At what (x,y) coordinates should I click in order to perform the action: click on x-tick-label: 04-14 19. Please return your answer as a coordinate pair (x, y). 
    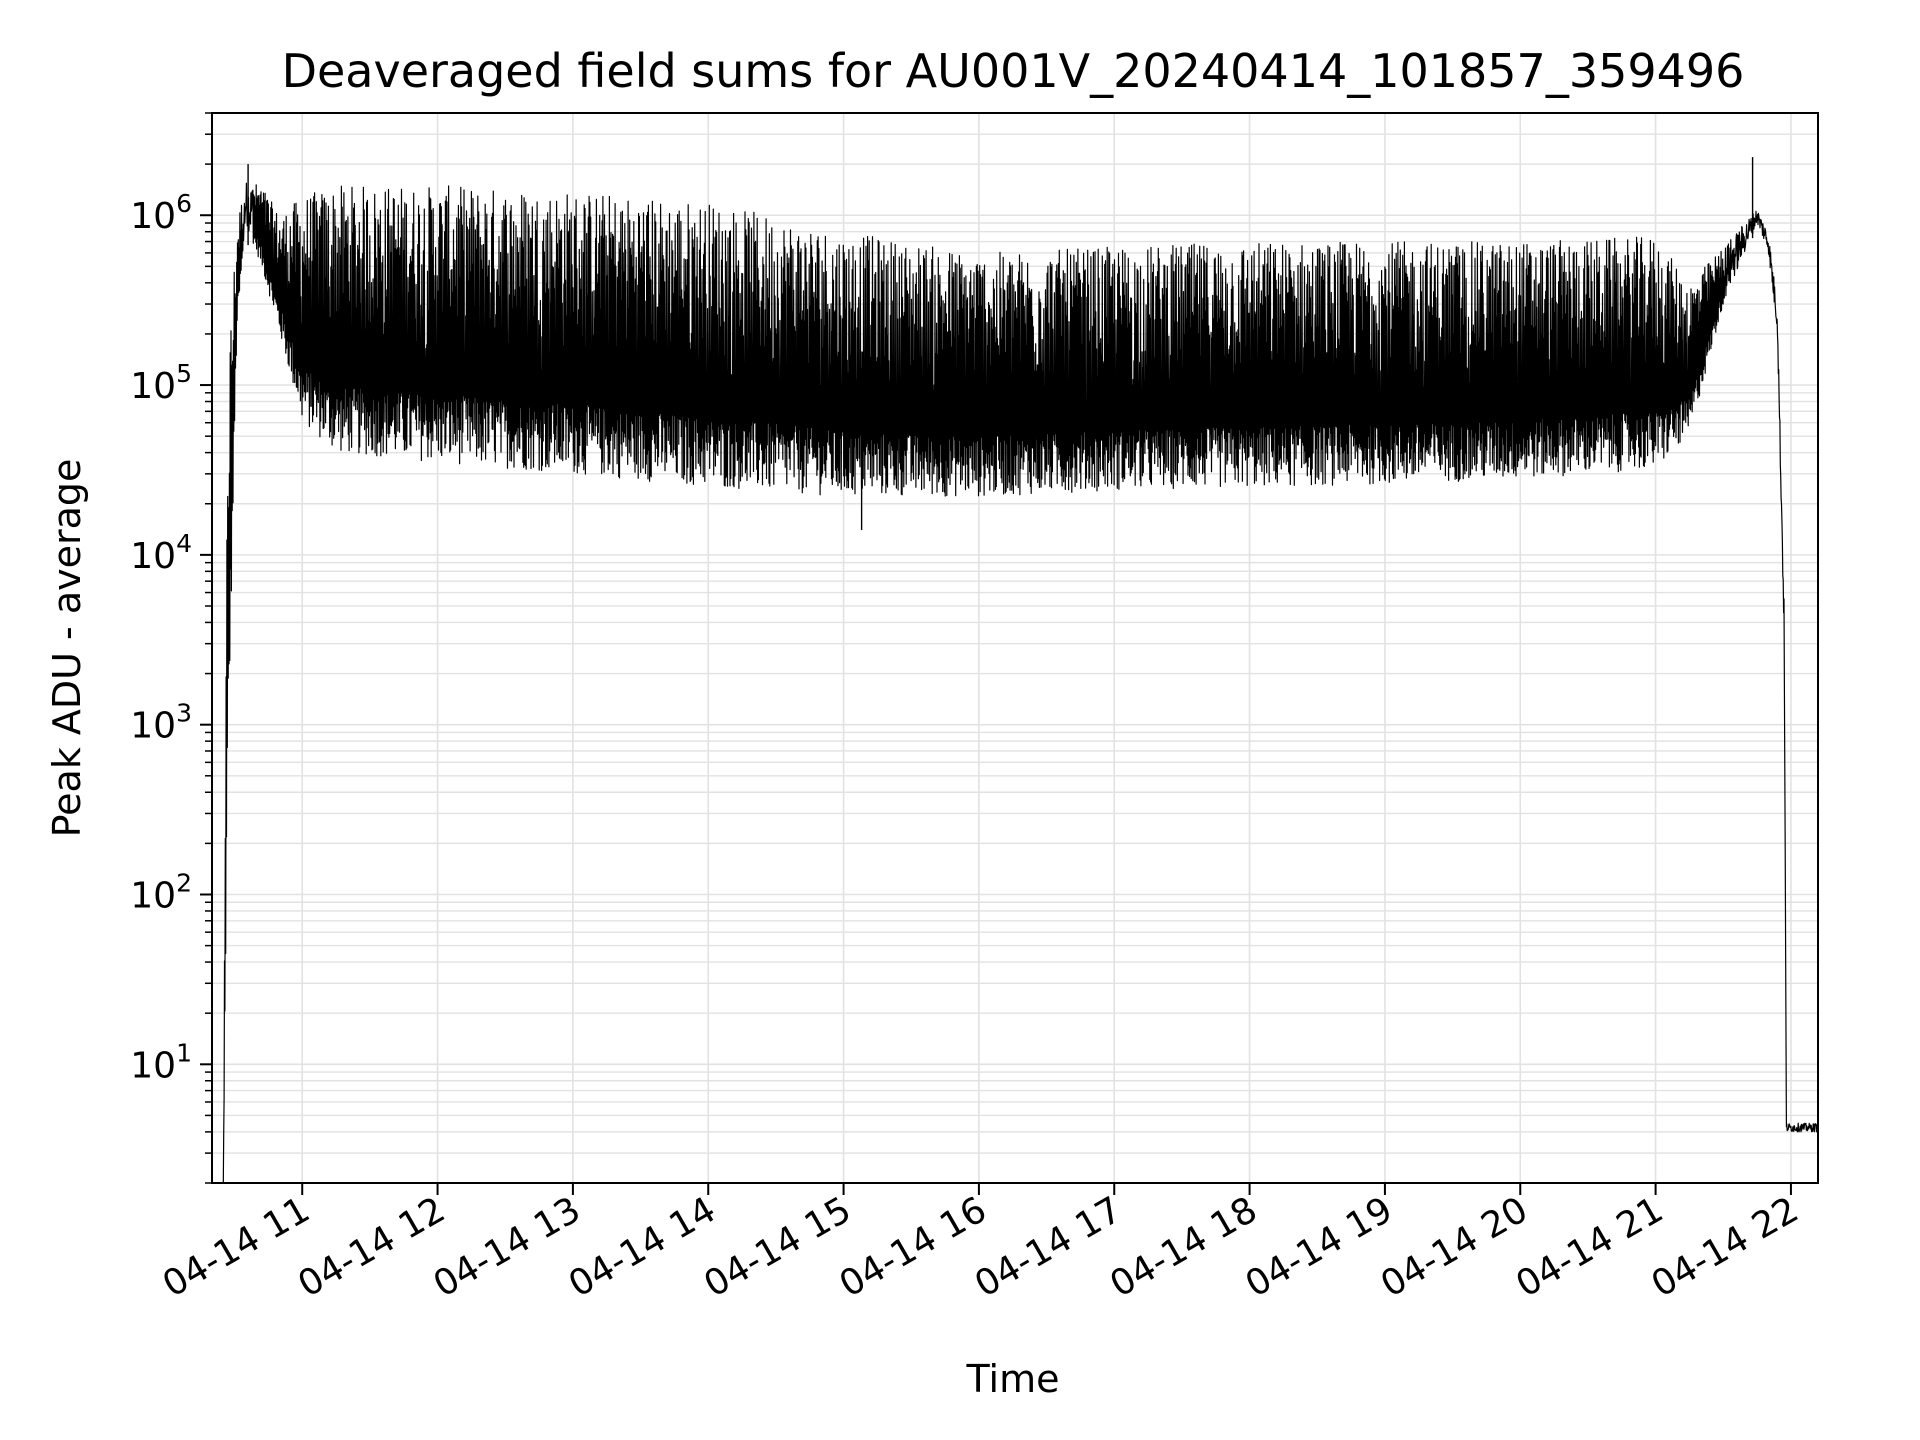
    Looking at the image, I should click on (1319, 1247).